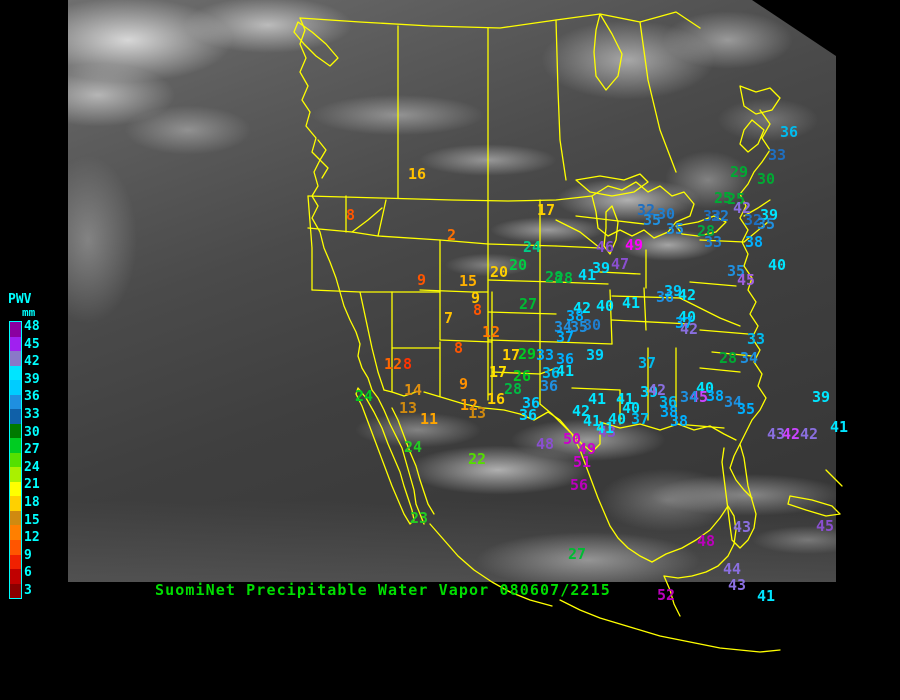 The height and width of the screenshot is (700, 900). Describe the element at coordinates (794, 28) in the screenshot. I see `image-corner-notch` at that location.